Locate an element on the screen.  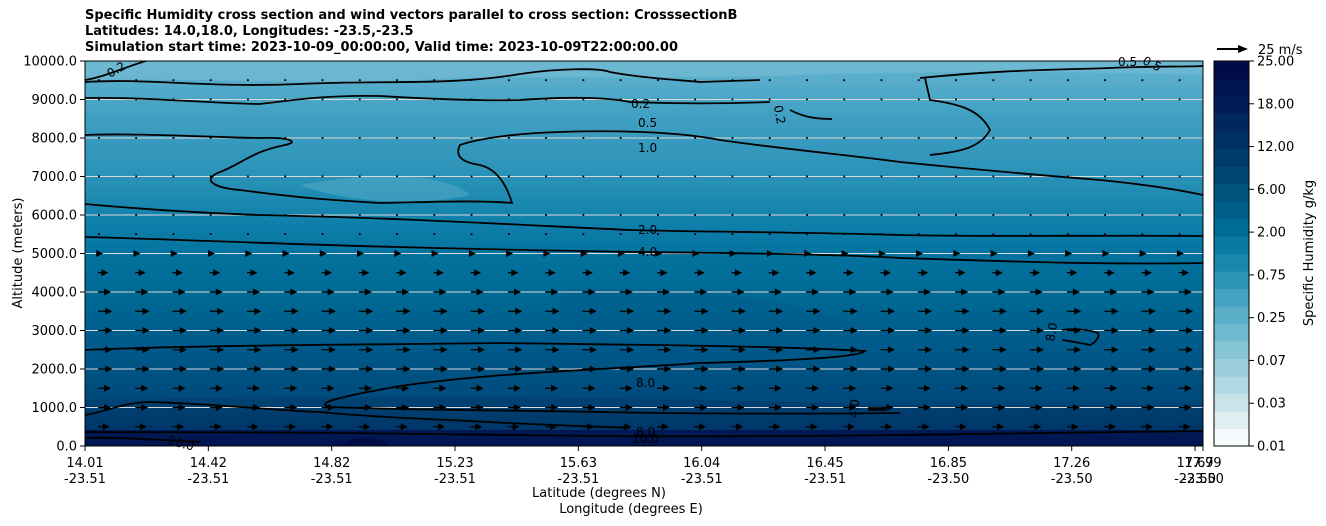
y-tick-label: 1000.0 is located at coordinates (55, 408).